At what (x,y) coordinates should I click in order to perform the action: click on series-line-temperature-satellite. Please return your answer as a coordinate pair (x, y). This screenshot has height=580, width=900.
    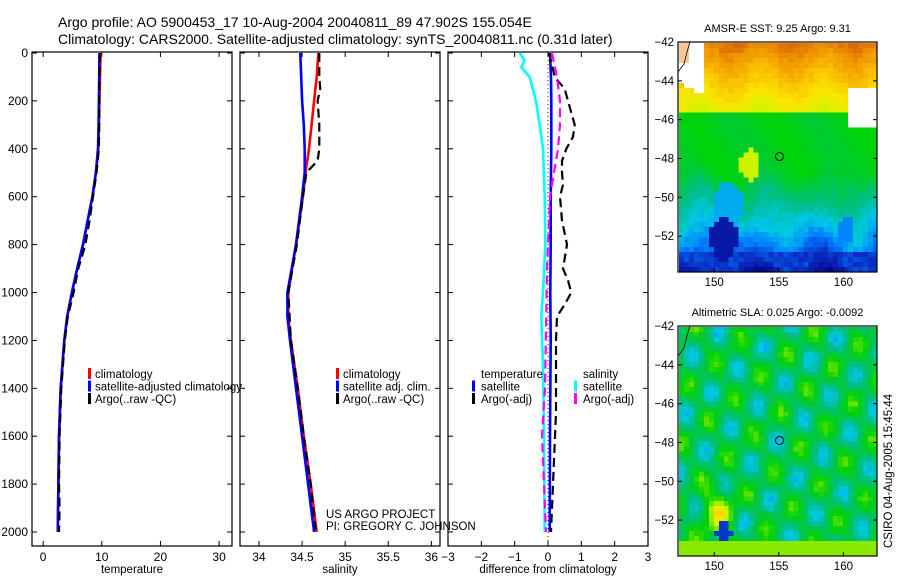
    Looking at the image, I should click on (550, 292).